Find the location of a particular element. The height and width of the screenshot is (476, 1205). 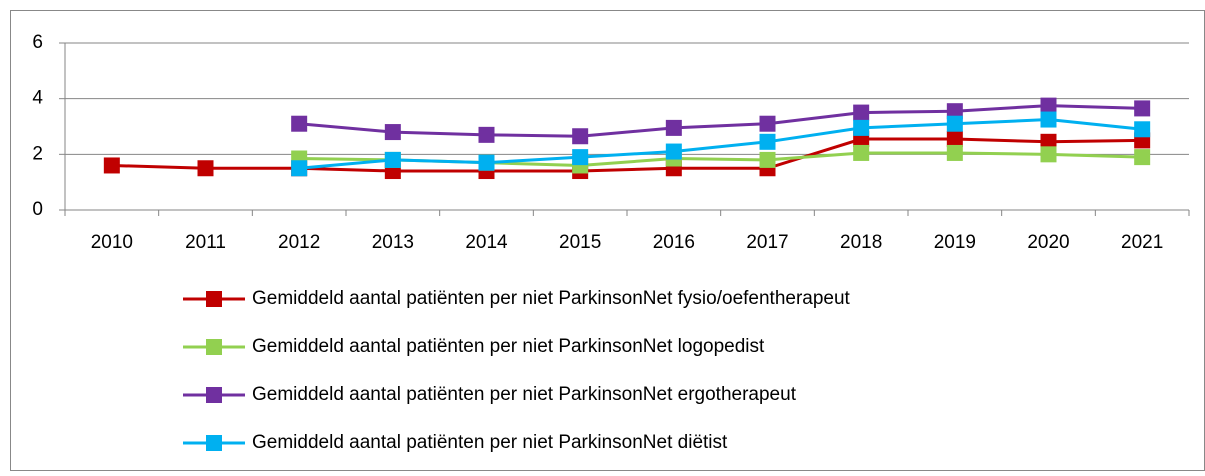

x-tick-label: 2011 is located at coordinates (205, 242).